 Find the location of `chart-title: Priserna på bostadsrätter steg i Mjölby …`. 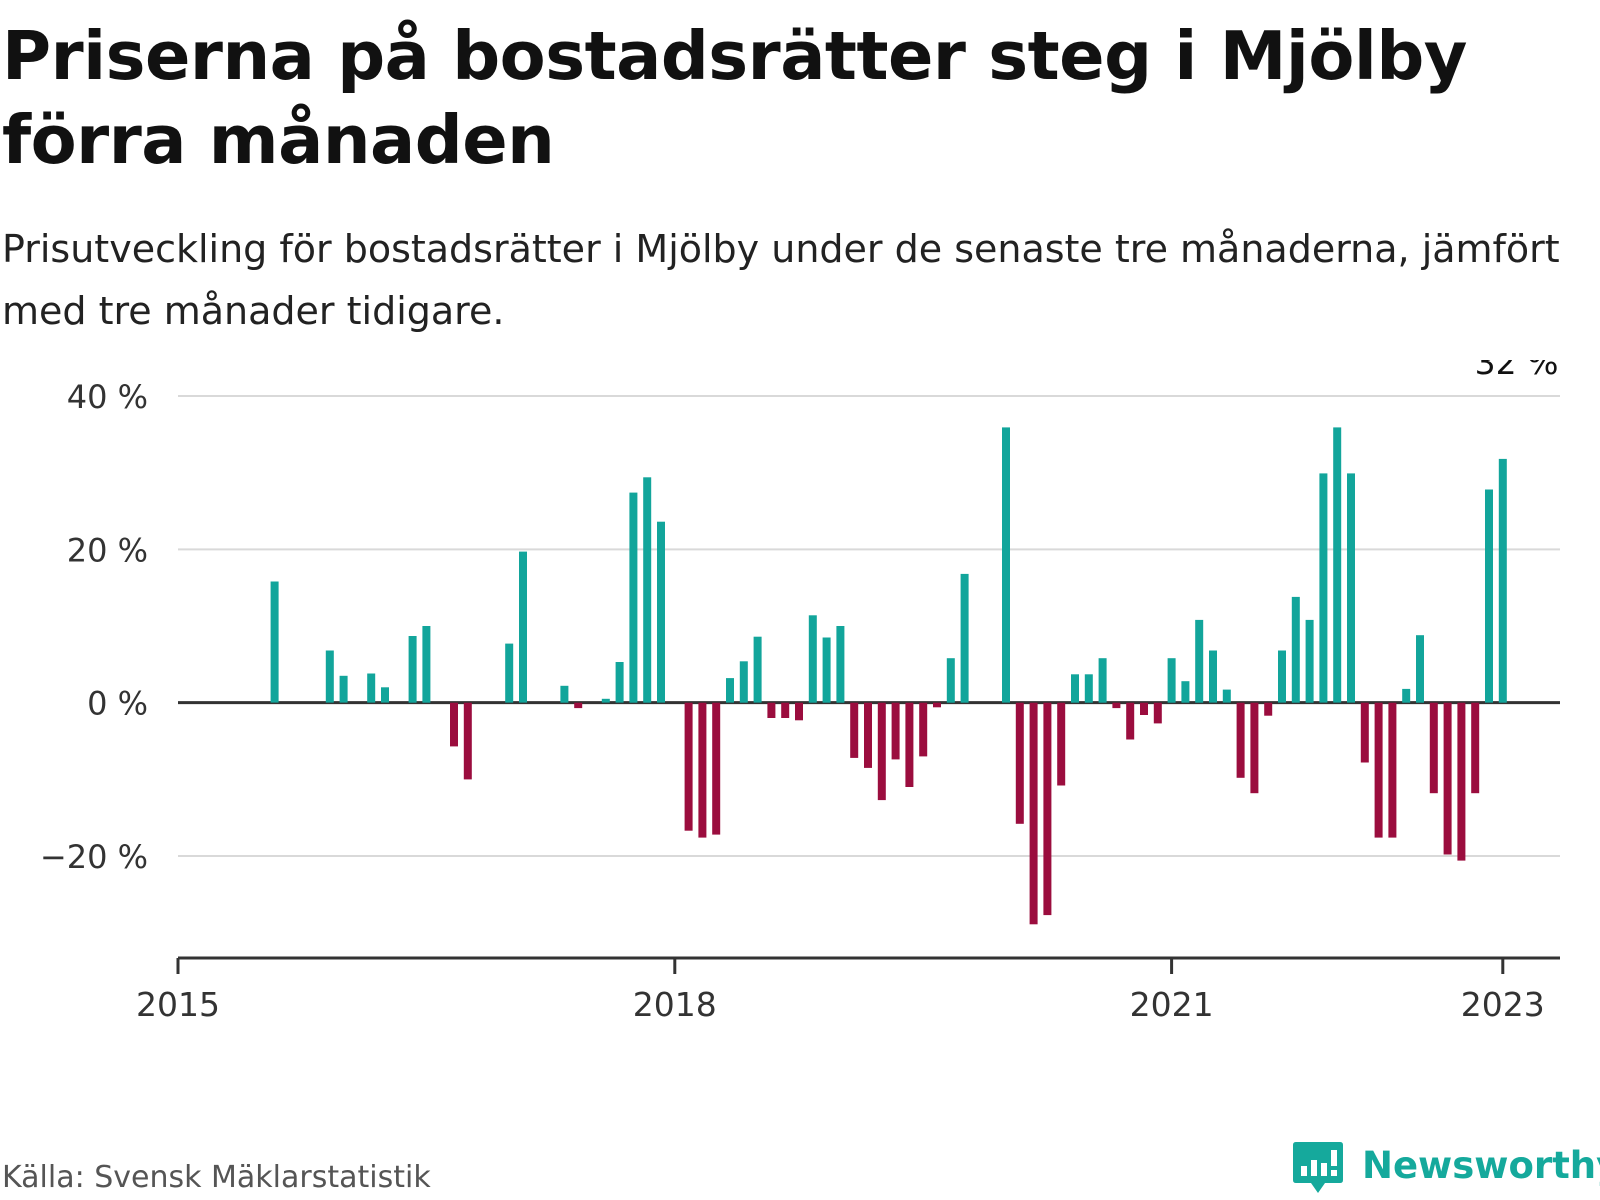

chart-title: Priserna på bostadsrätter steg i Mjölby … is located at coordinates (734, 98).